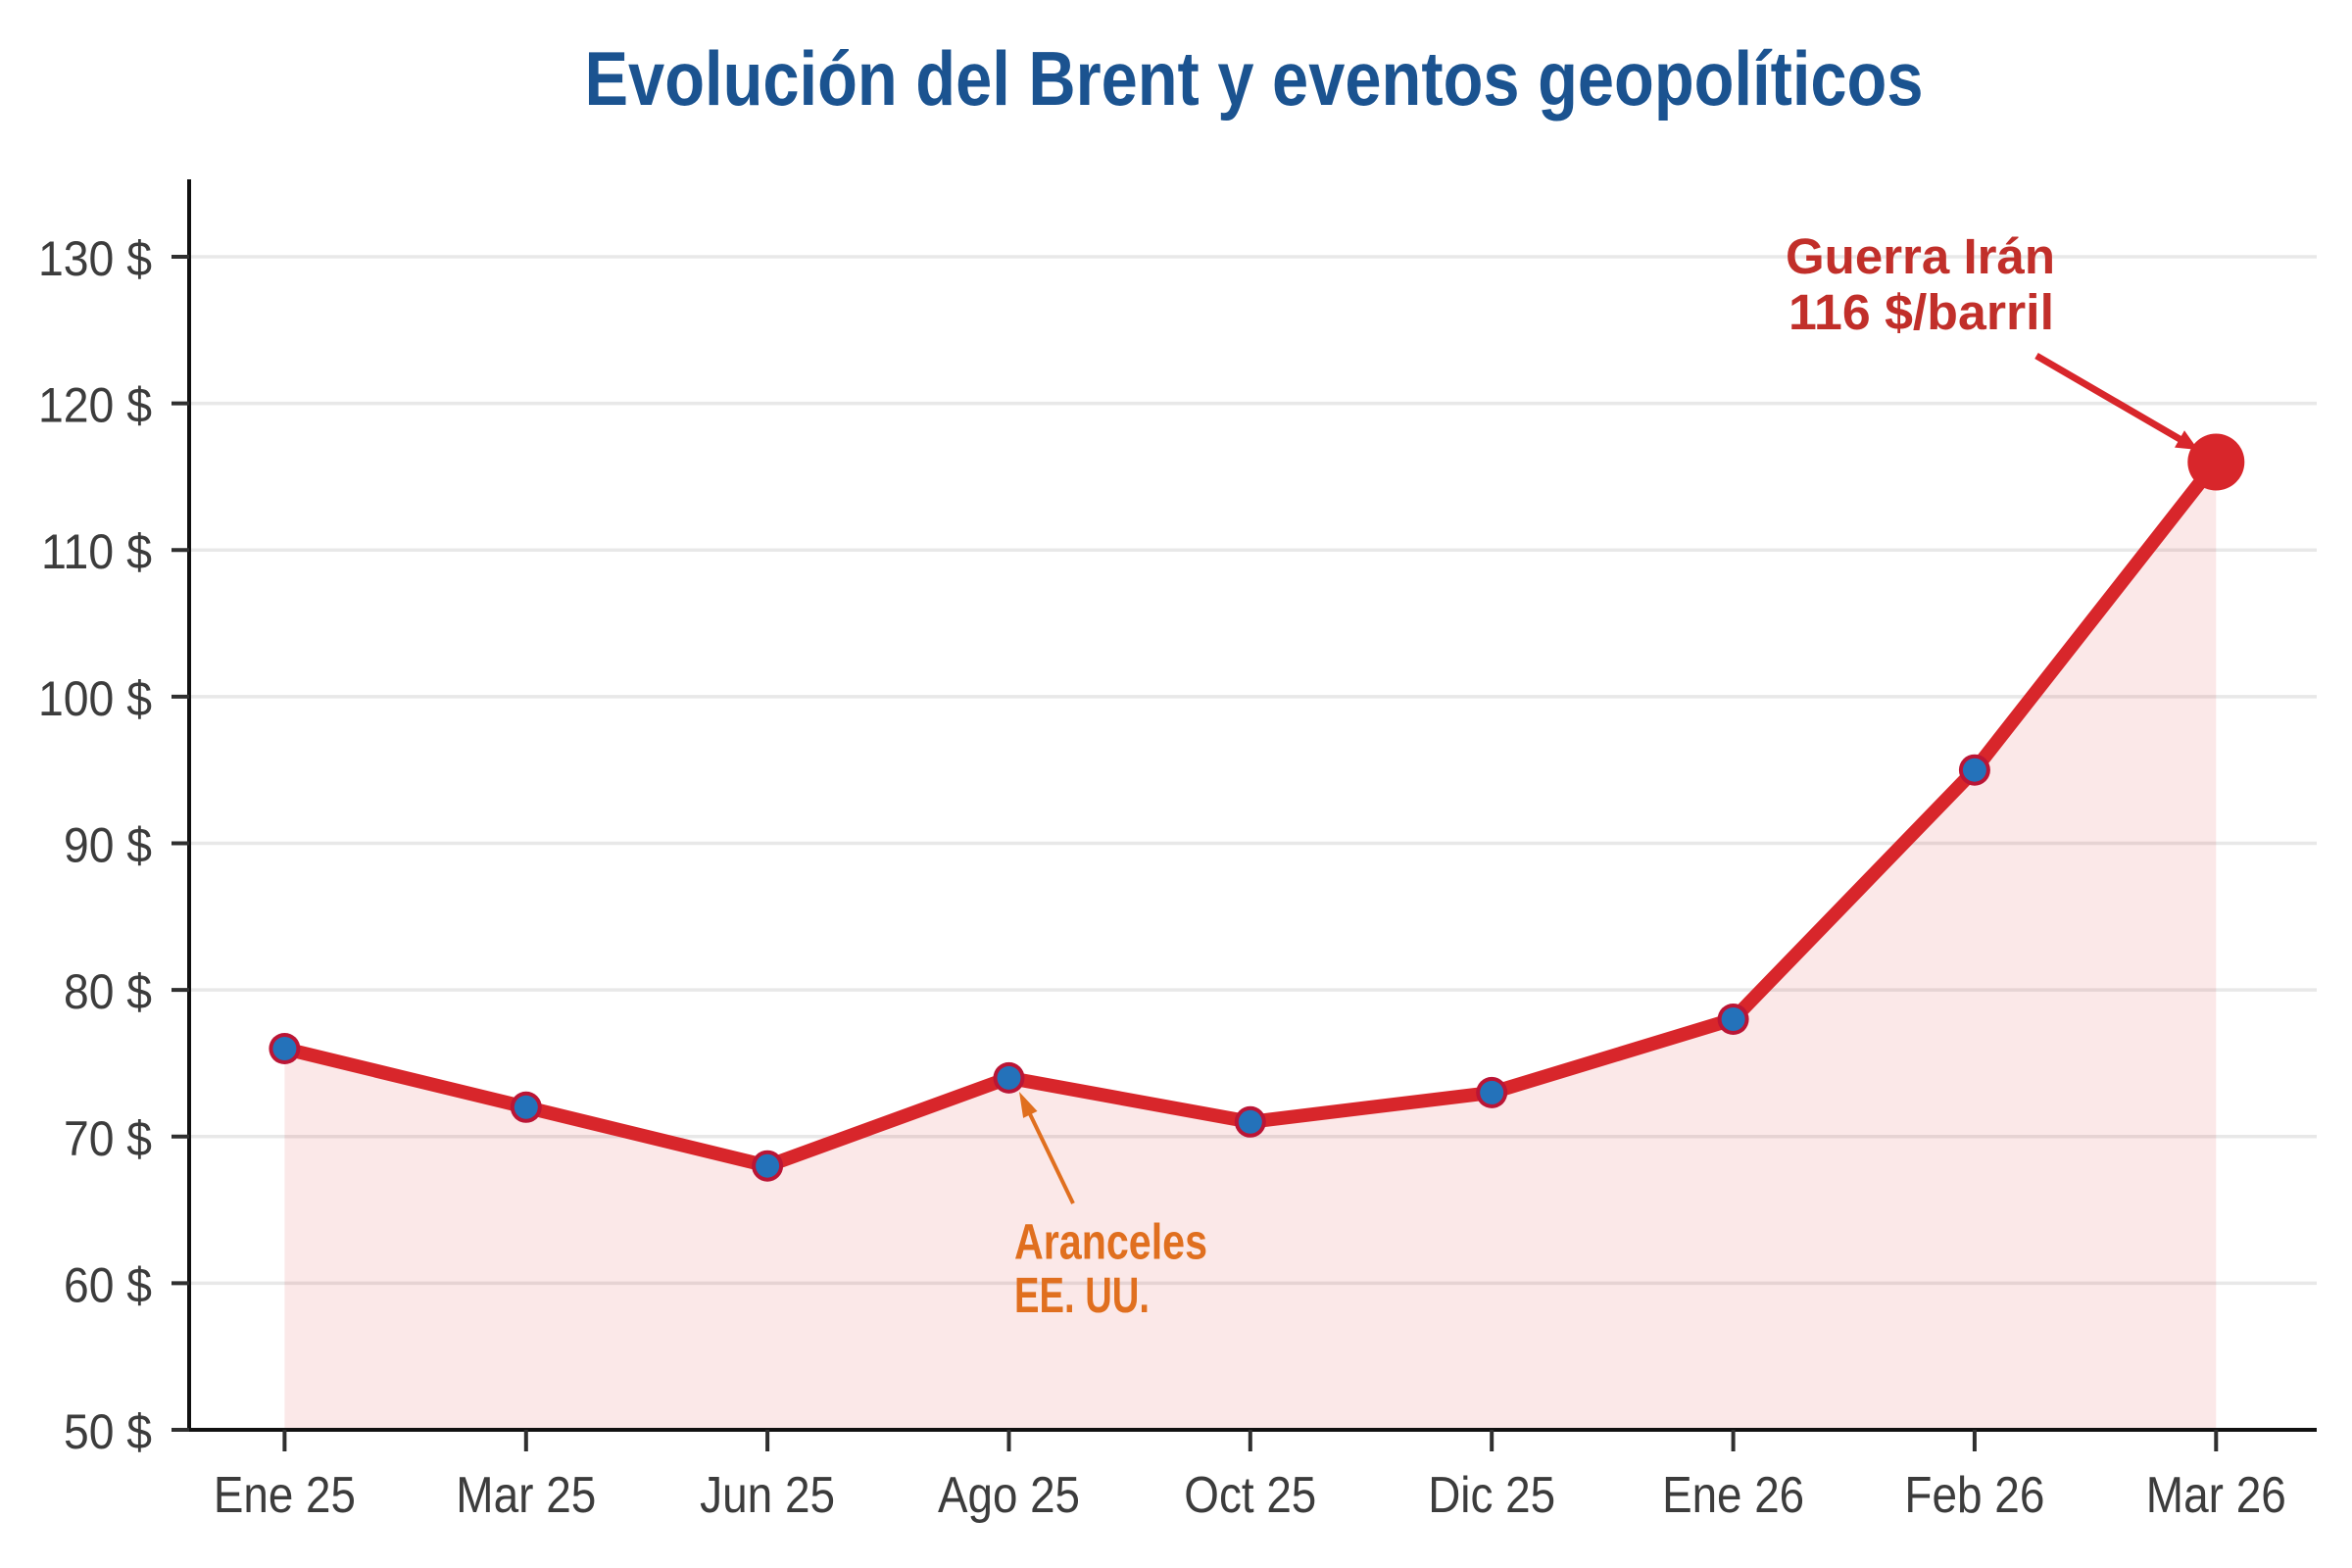 Image resolution: width=2352 pixels, height=1568 pixels. I want to click on svg-text: Dic 25, so click(1491, 1495).